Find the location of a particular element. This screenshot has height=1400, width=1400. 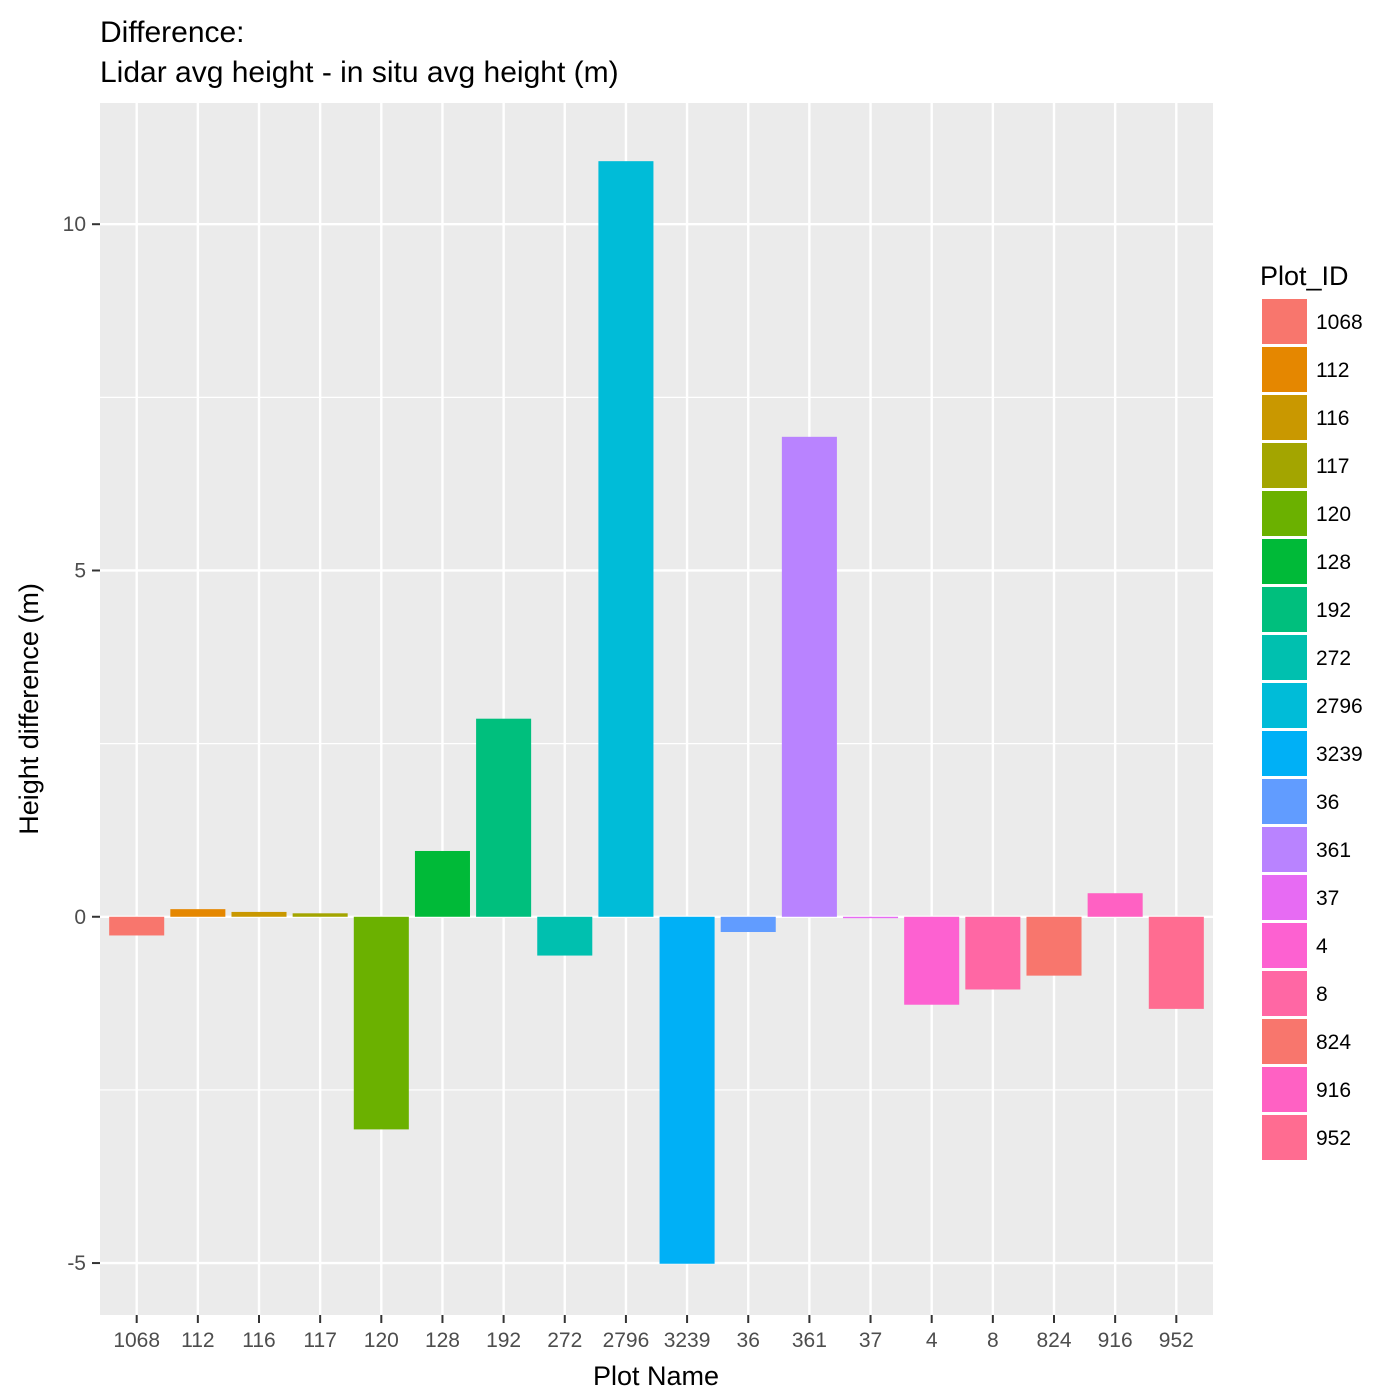

x-tick-label: 116 is located at coordinates (258, 1340).